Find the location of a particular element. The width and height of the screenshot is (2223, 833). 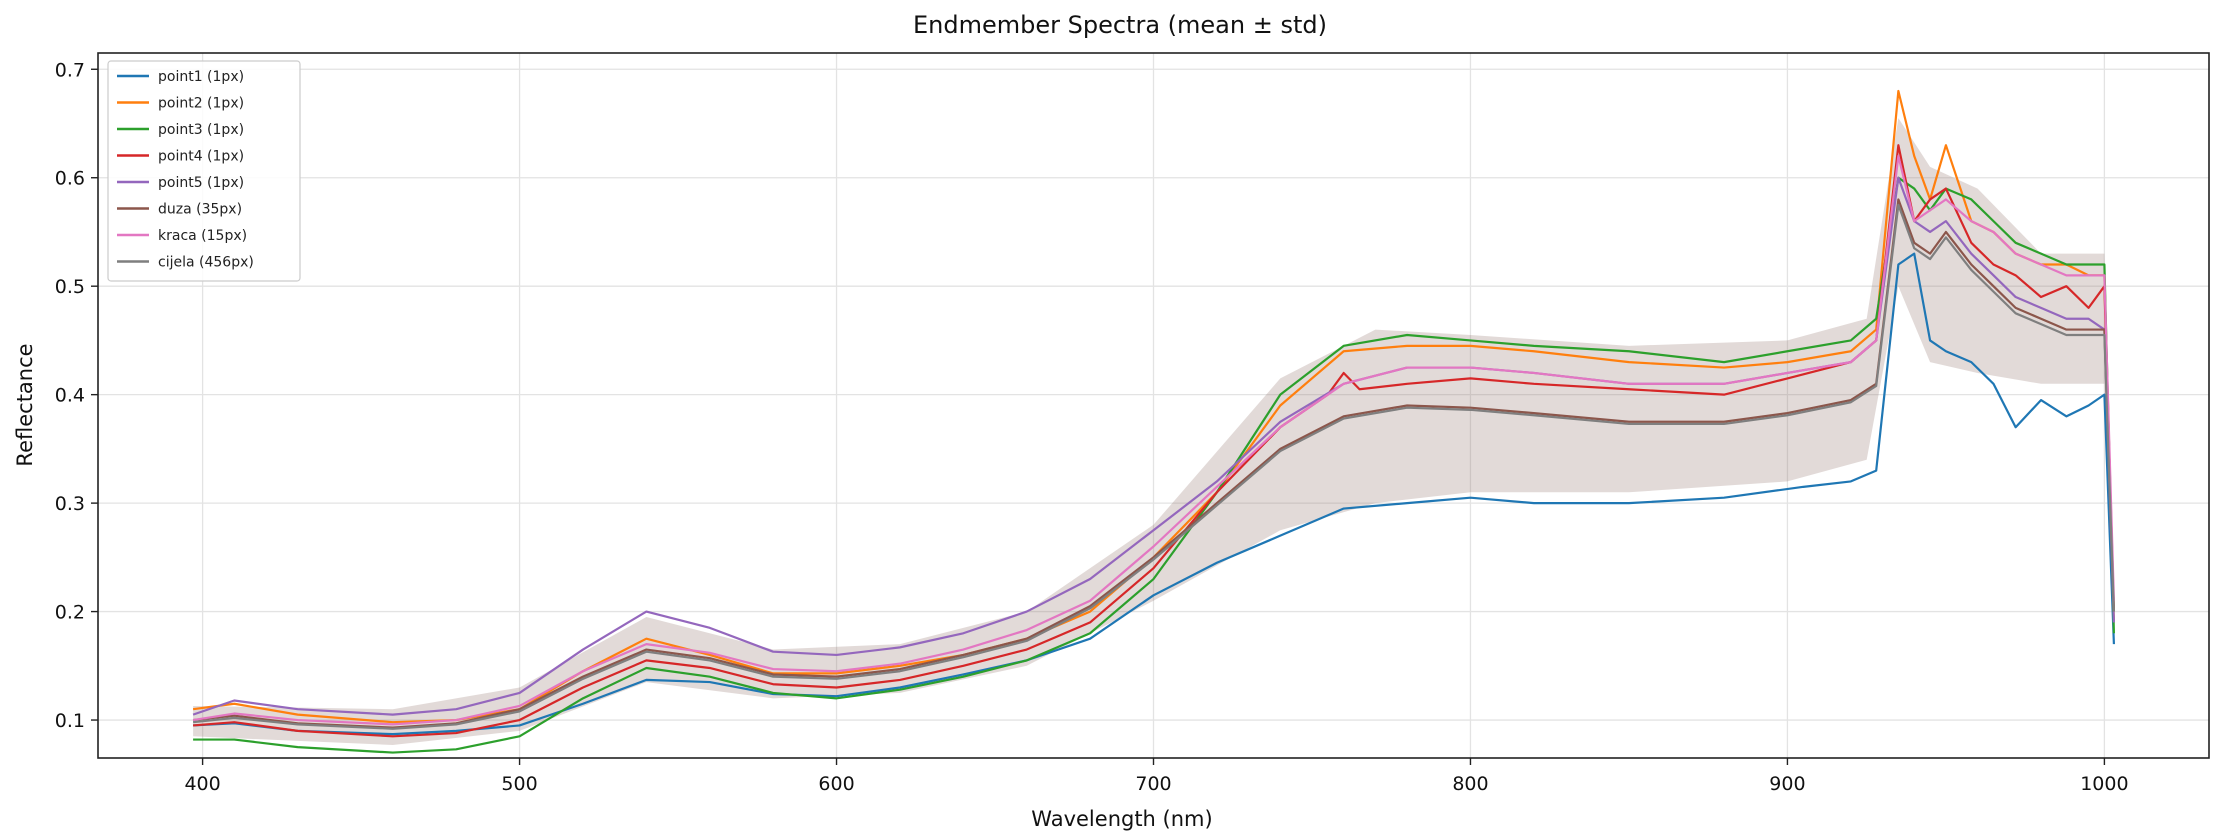

x-axis-label: Wavelength (nm) is located at coordinates (1121, 819).